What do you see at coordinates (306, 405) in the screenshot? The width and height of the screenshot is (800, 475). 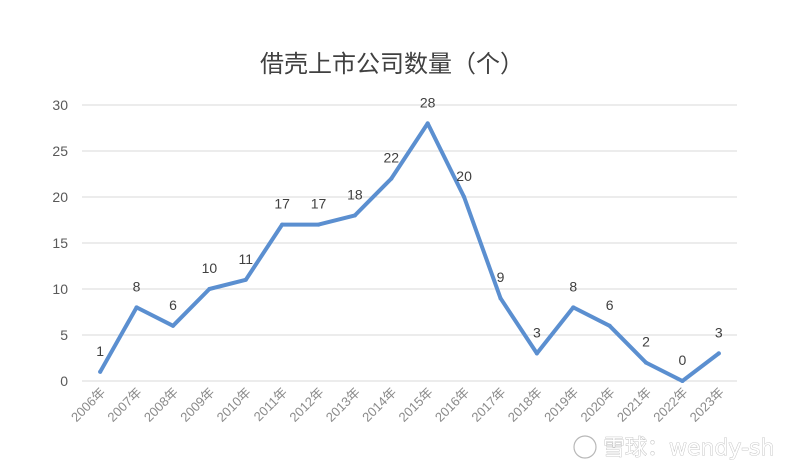 I see `x-tick-label: 2012年` at bounding box center [306, 405].